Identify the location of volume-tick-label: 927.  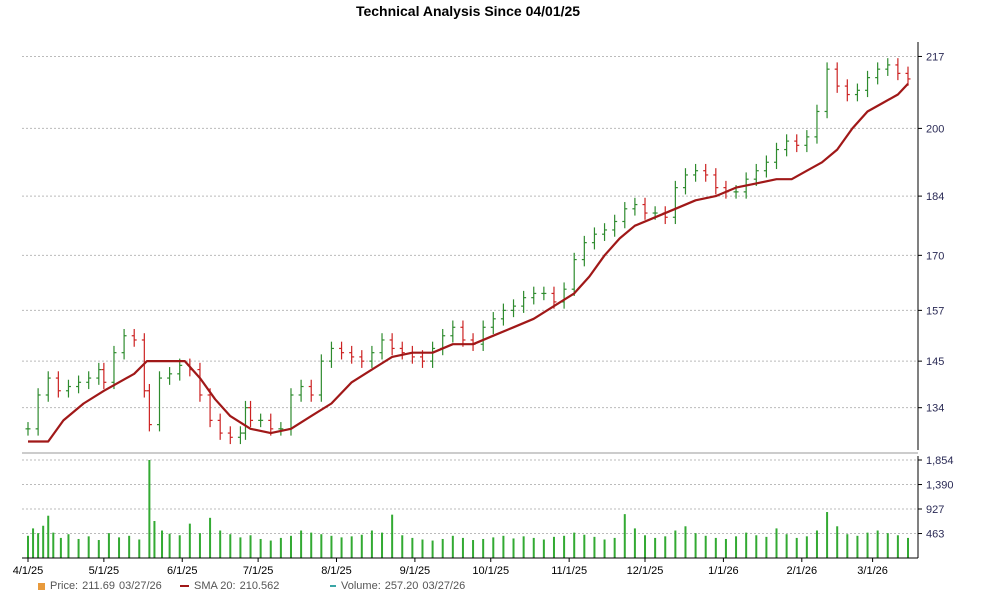
(935, 510).